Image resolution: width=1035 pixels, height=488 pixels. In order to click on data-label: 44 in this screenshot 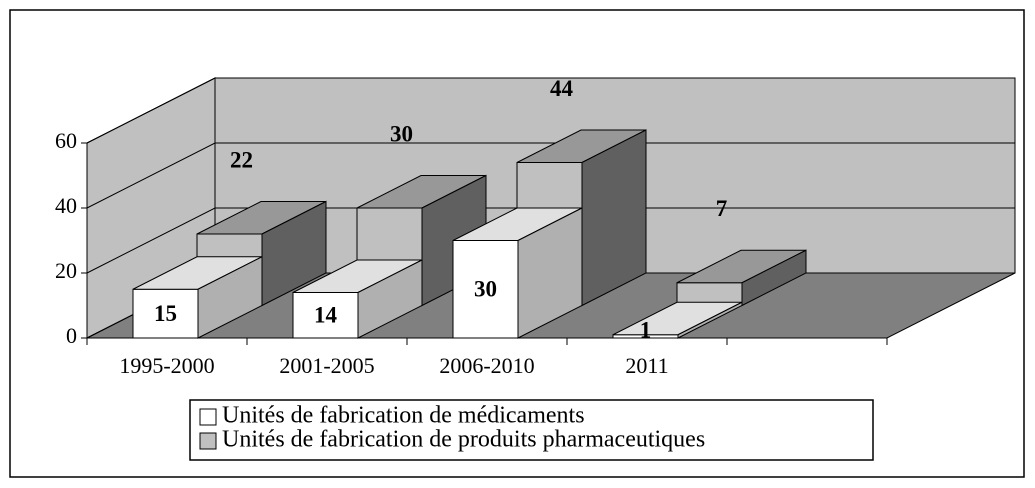, I will do `click(562, 88)`.